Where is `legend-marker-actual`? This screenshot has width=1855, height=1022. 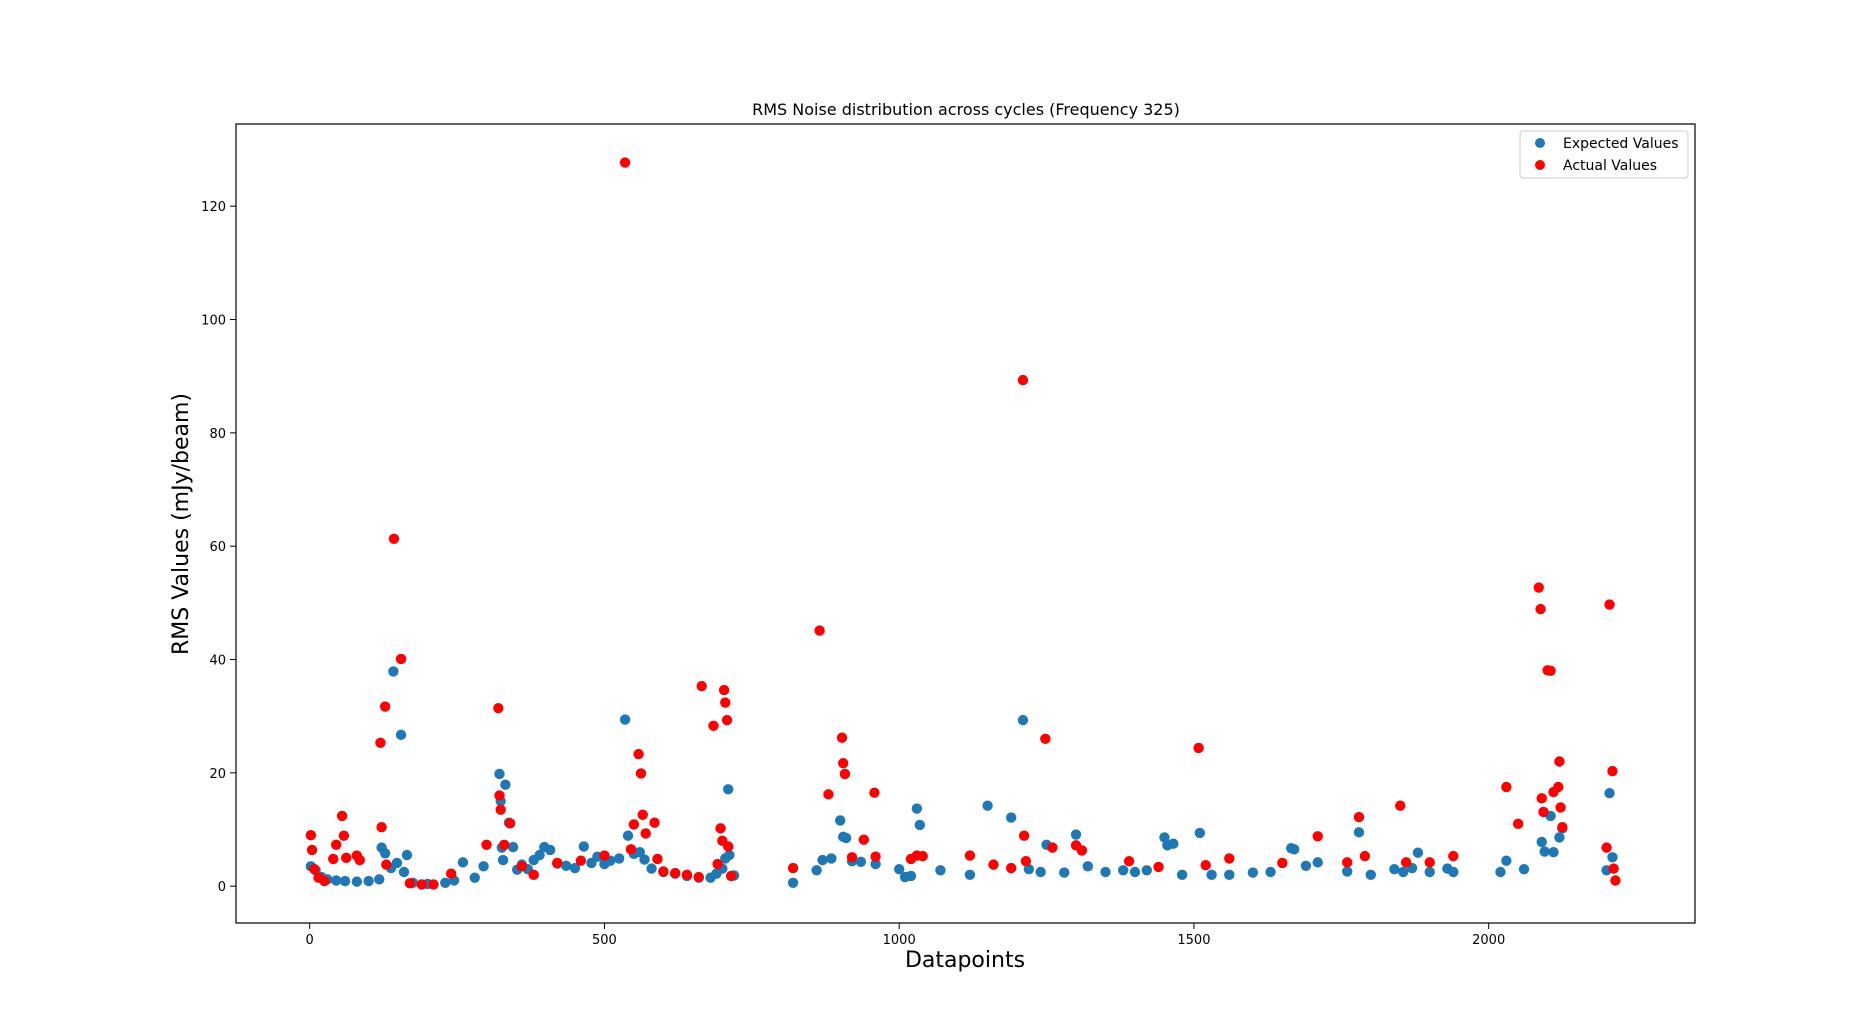
legend-marker-actual is located at coordinates (1540, 165).